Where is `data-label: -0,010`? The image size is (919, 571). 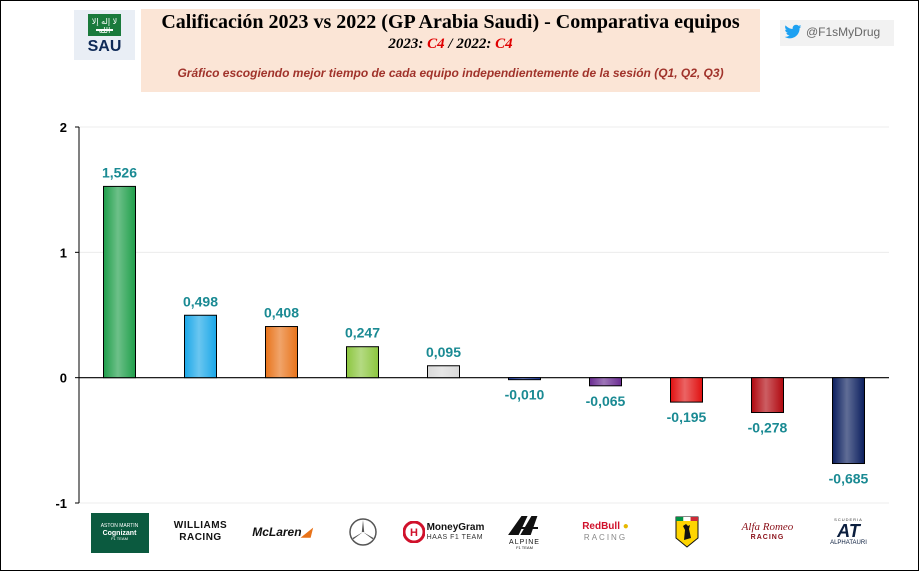 data-label: -0,010 is located at coordinates (525, 395).